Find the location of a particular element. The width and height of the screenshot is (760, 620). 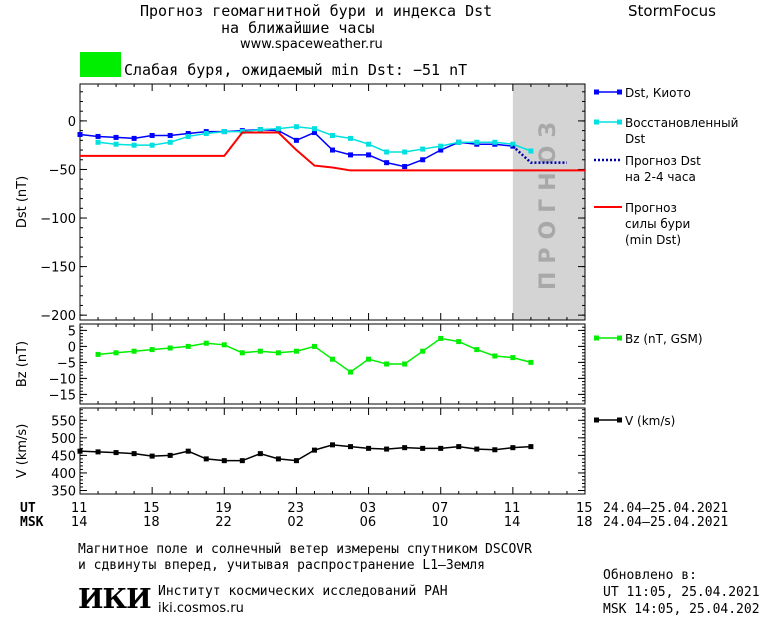

ut-tick-label: 03 is located at coordinates (368, 508).